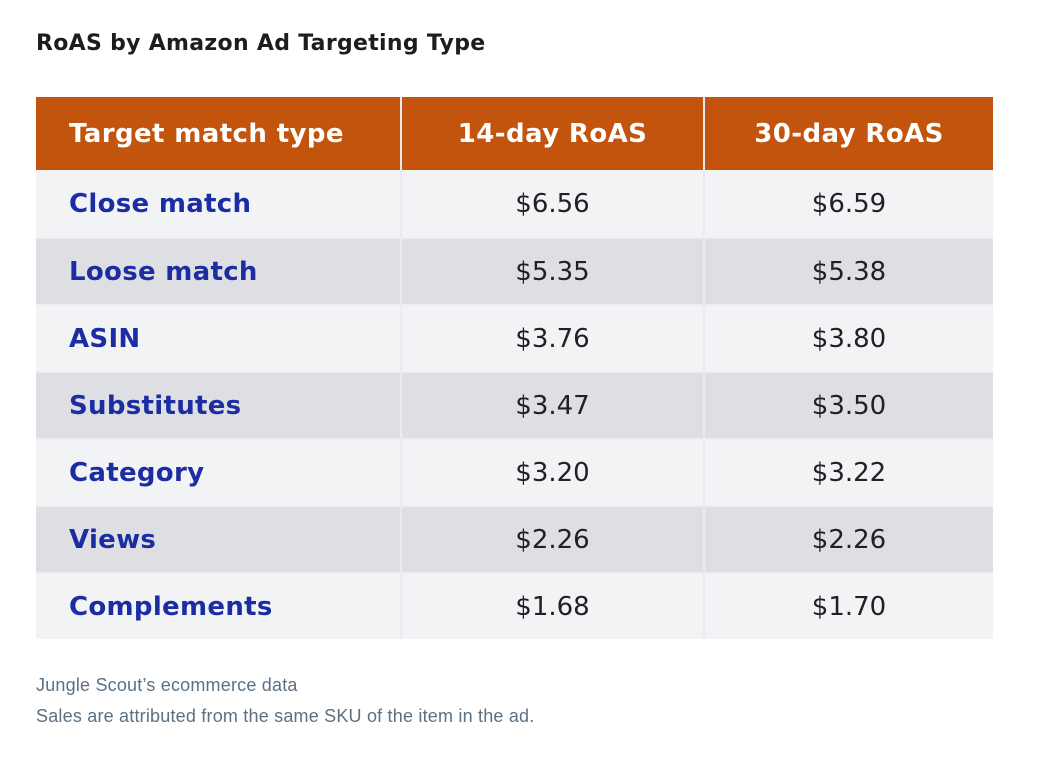 This screenshot has width=1038, height=762. Describe the element at coordinates (848, 471) in the screenshot. I see `cell-30-day-roas: $3.22` at that location.